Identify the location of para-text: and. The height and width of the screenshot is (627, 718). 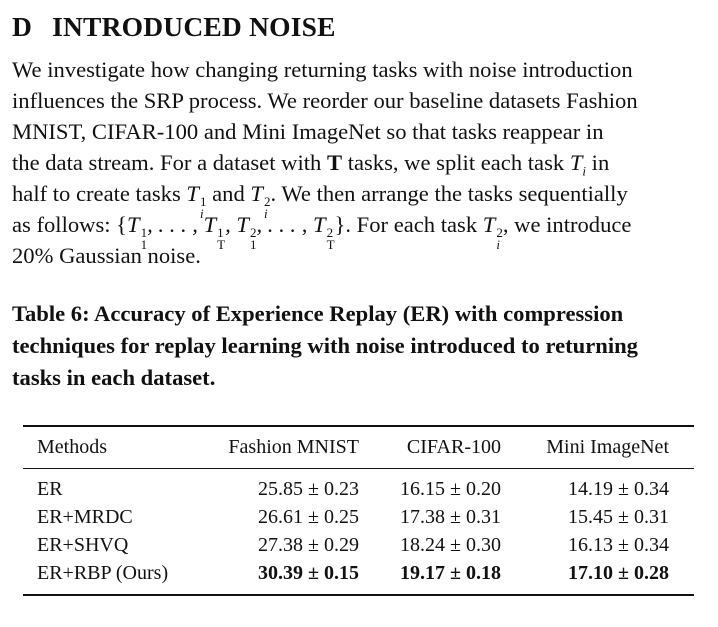
(228, 193).